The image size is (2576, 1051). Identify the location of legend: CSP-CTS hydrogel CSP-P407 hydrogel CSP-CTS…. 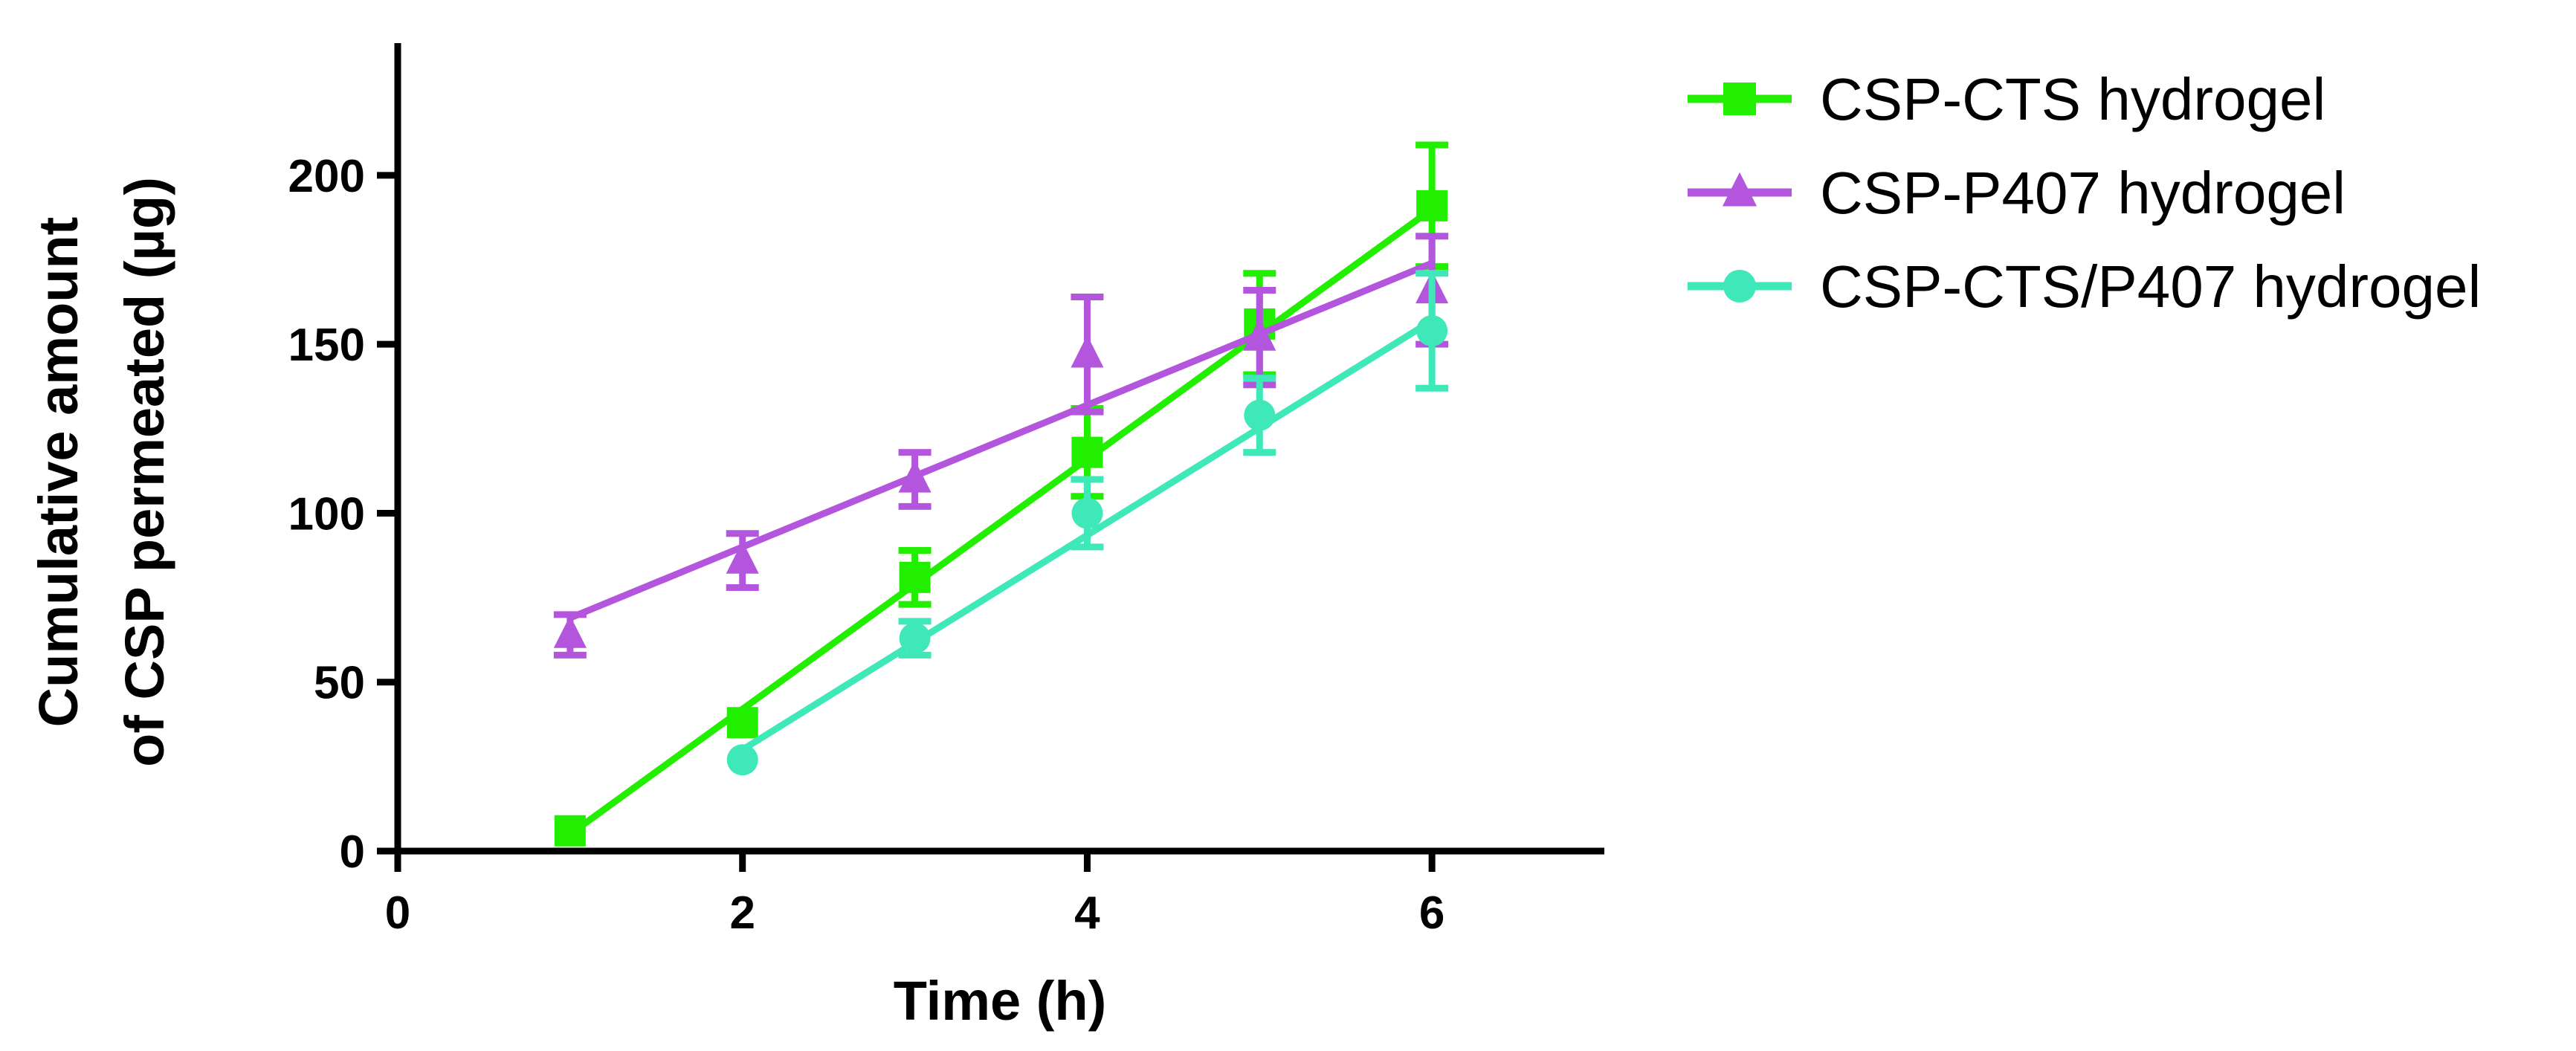
(2084, 193).